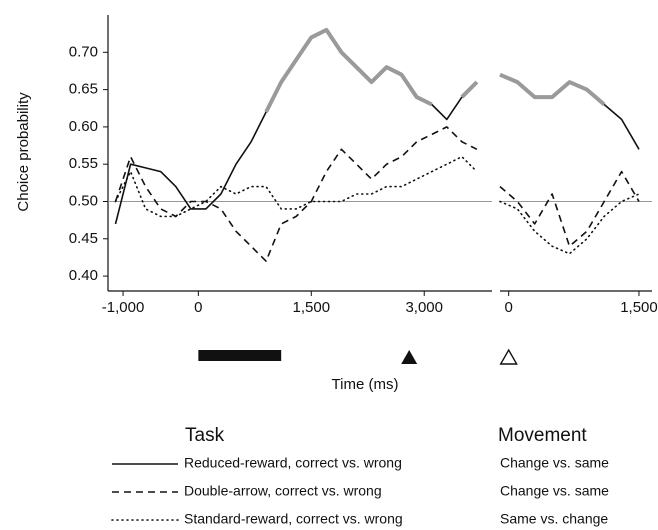  What do you see at coordinates (83, 200) in the screenshot?
I see `y-tick-label: 0.50` at bounding box center [83, 200].